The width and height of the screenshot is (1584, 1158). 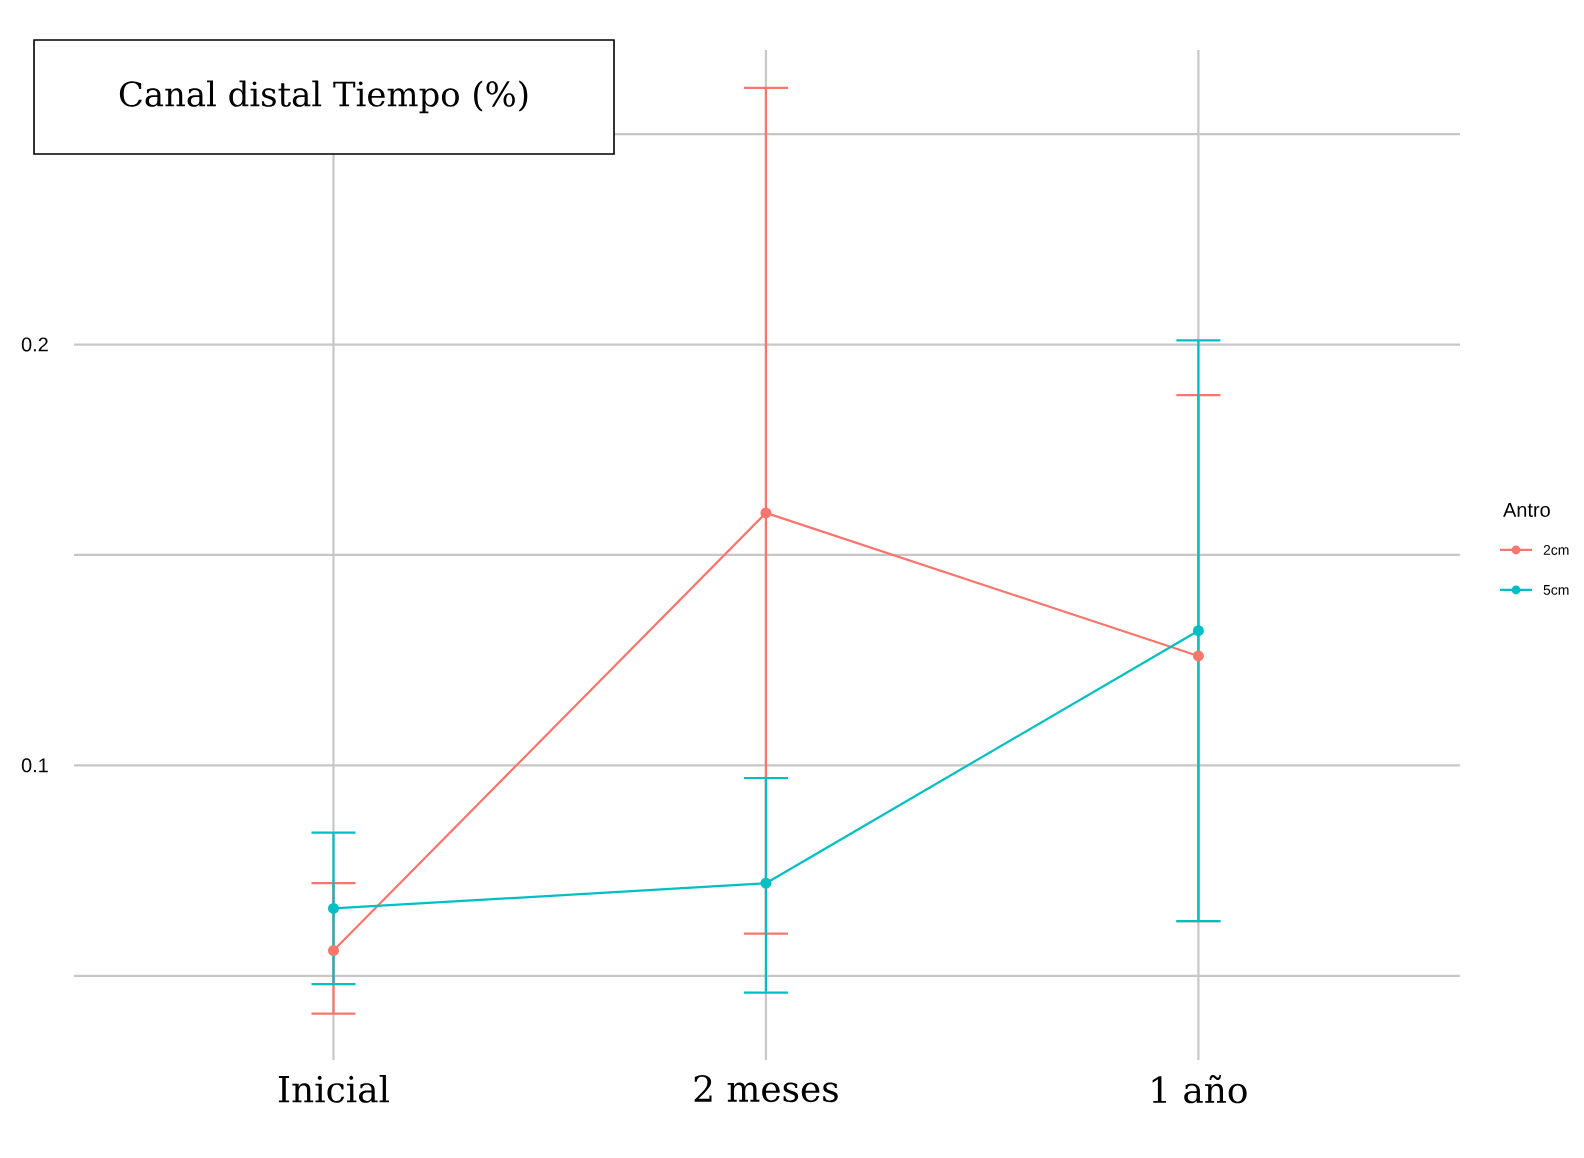 I want to click on y-tick-label: 0.1, so click(x=34, y=765).